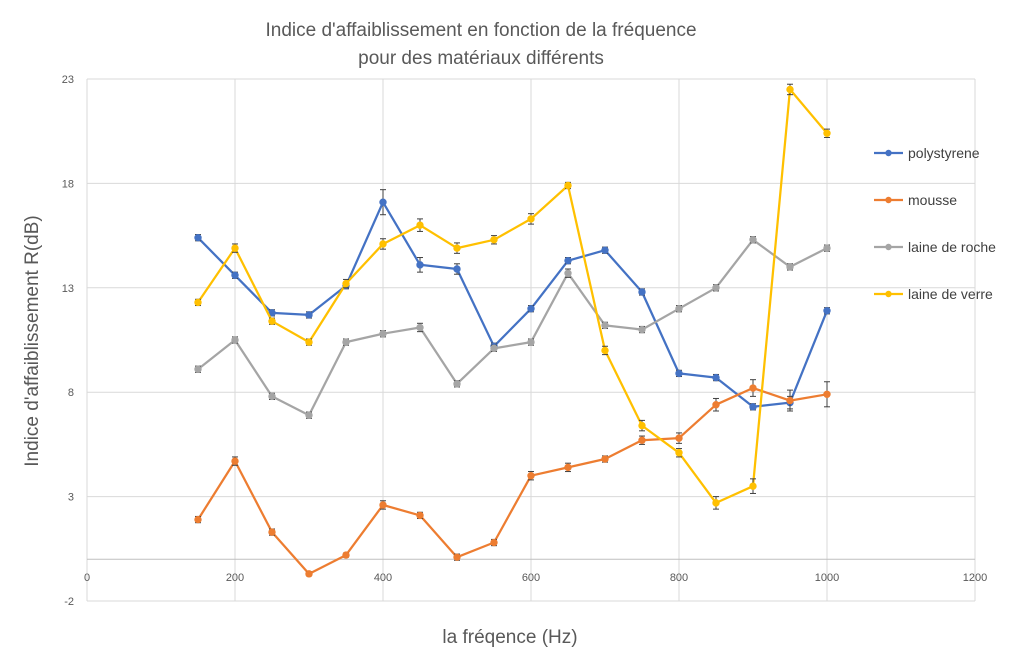 The width and height of the screenshot is (1025, 659). Describe the element at coordinates (952, 247) in the screenshot. I see `legend-label: laine de roche` at that location.